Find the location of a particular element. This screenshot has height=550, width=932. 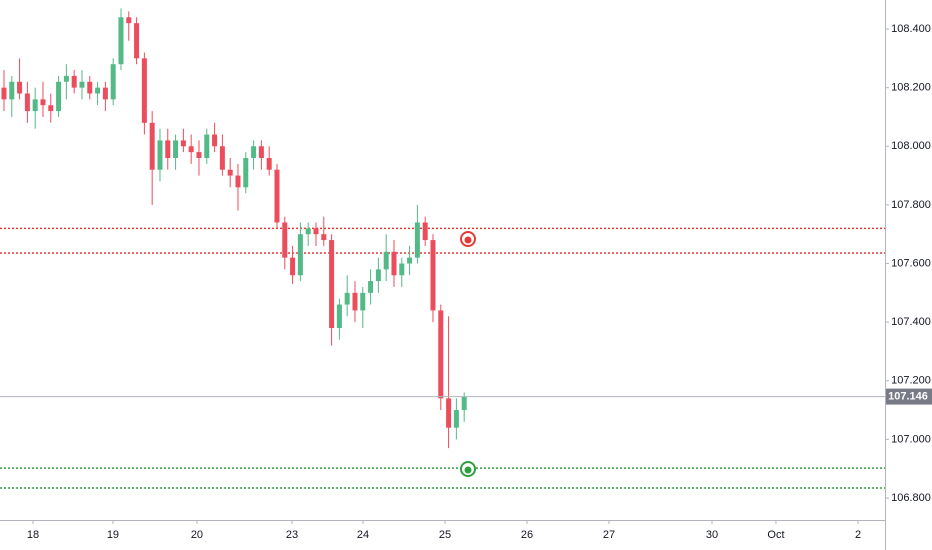

y-tick-label: 107.200 is located at coordinates (911, 381).